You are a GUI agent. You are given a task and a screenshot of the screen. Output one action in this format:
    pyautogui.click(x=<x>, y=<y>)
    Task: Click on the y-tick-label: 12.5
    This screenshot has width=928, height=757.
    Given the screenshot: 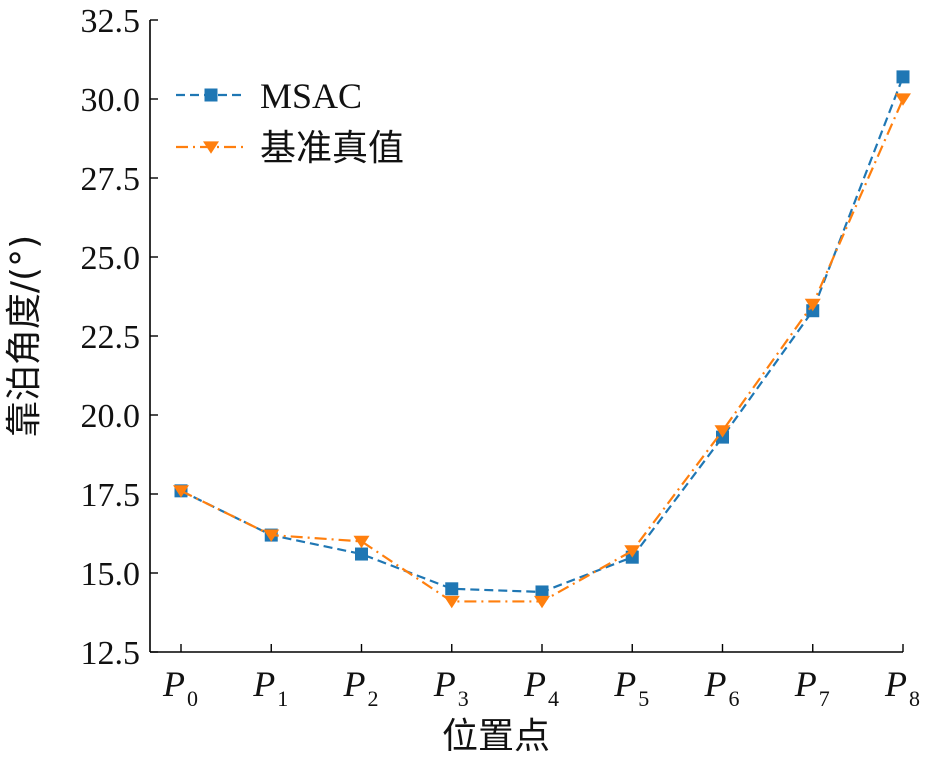 What is the action you would take?
    pyautogui.click(x=111, y=653)
    